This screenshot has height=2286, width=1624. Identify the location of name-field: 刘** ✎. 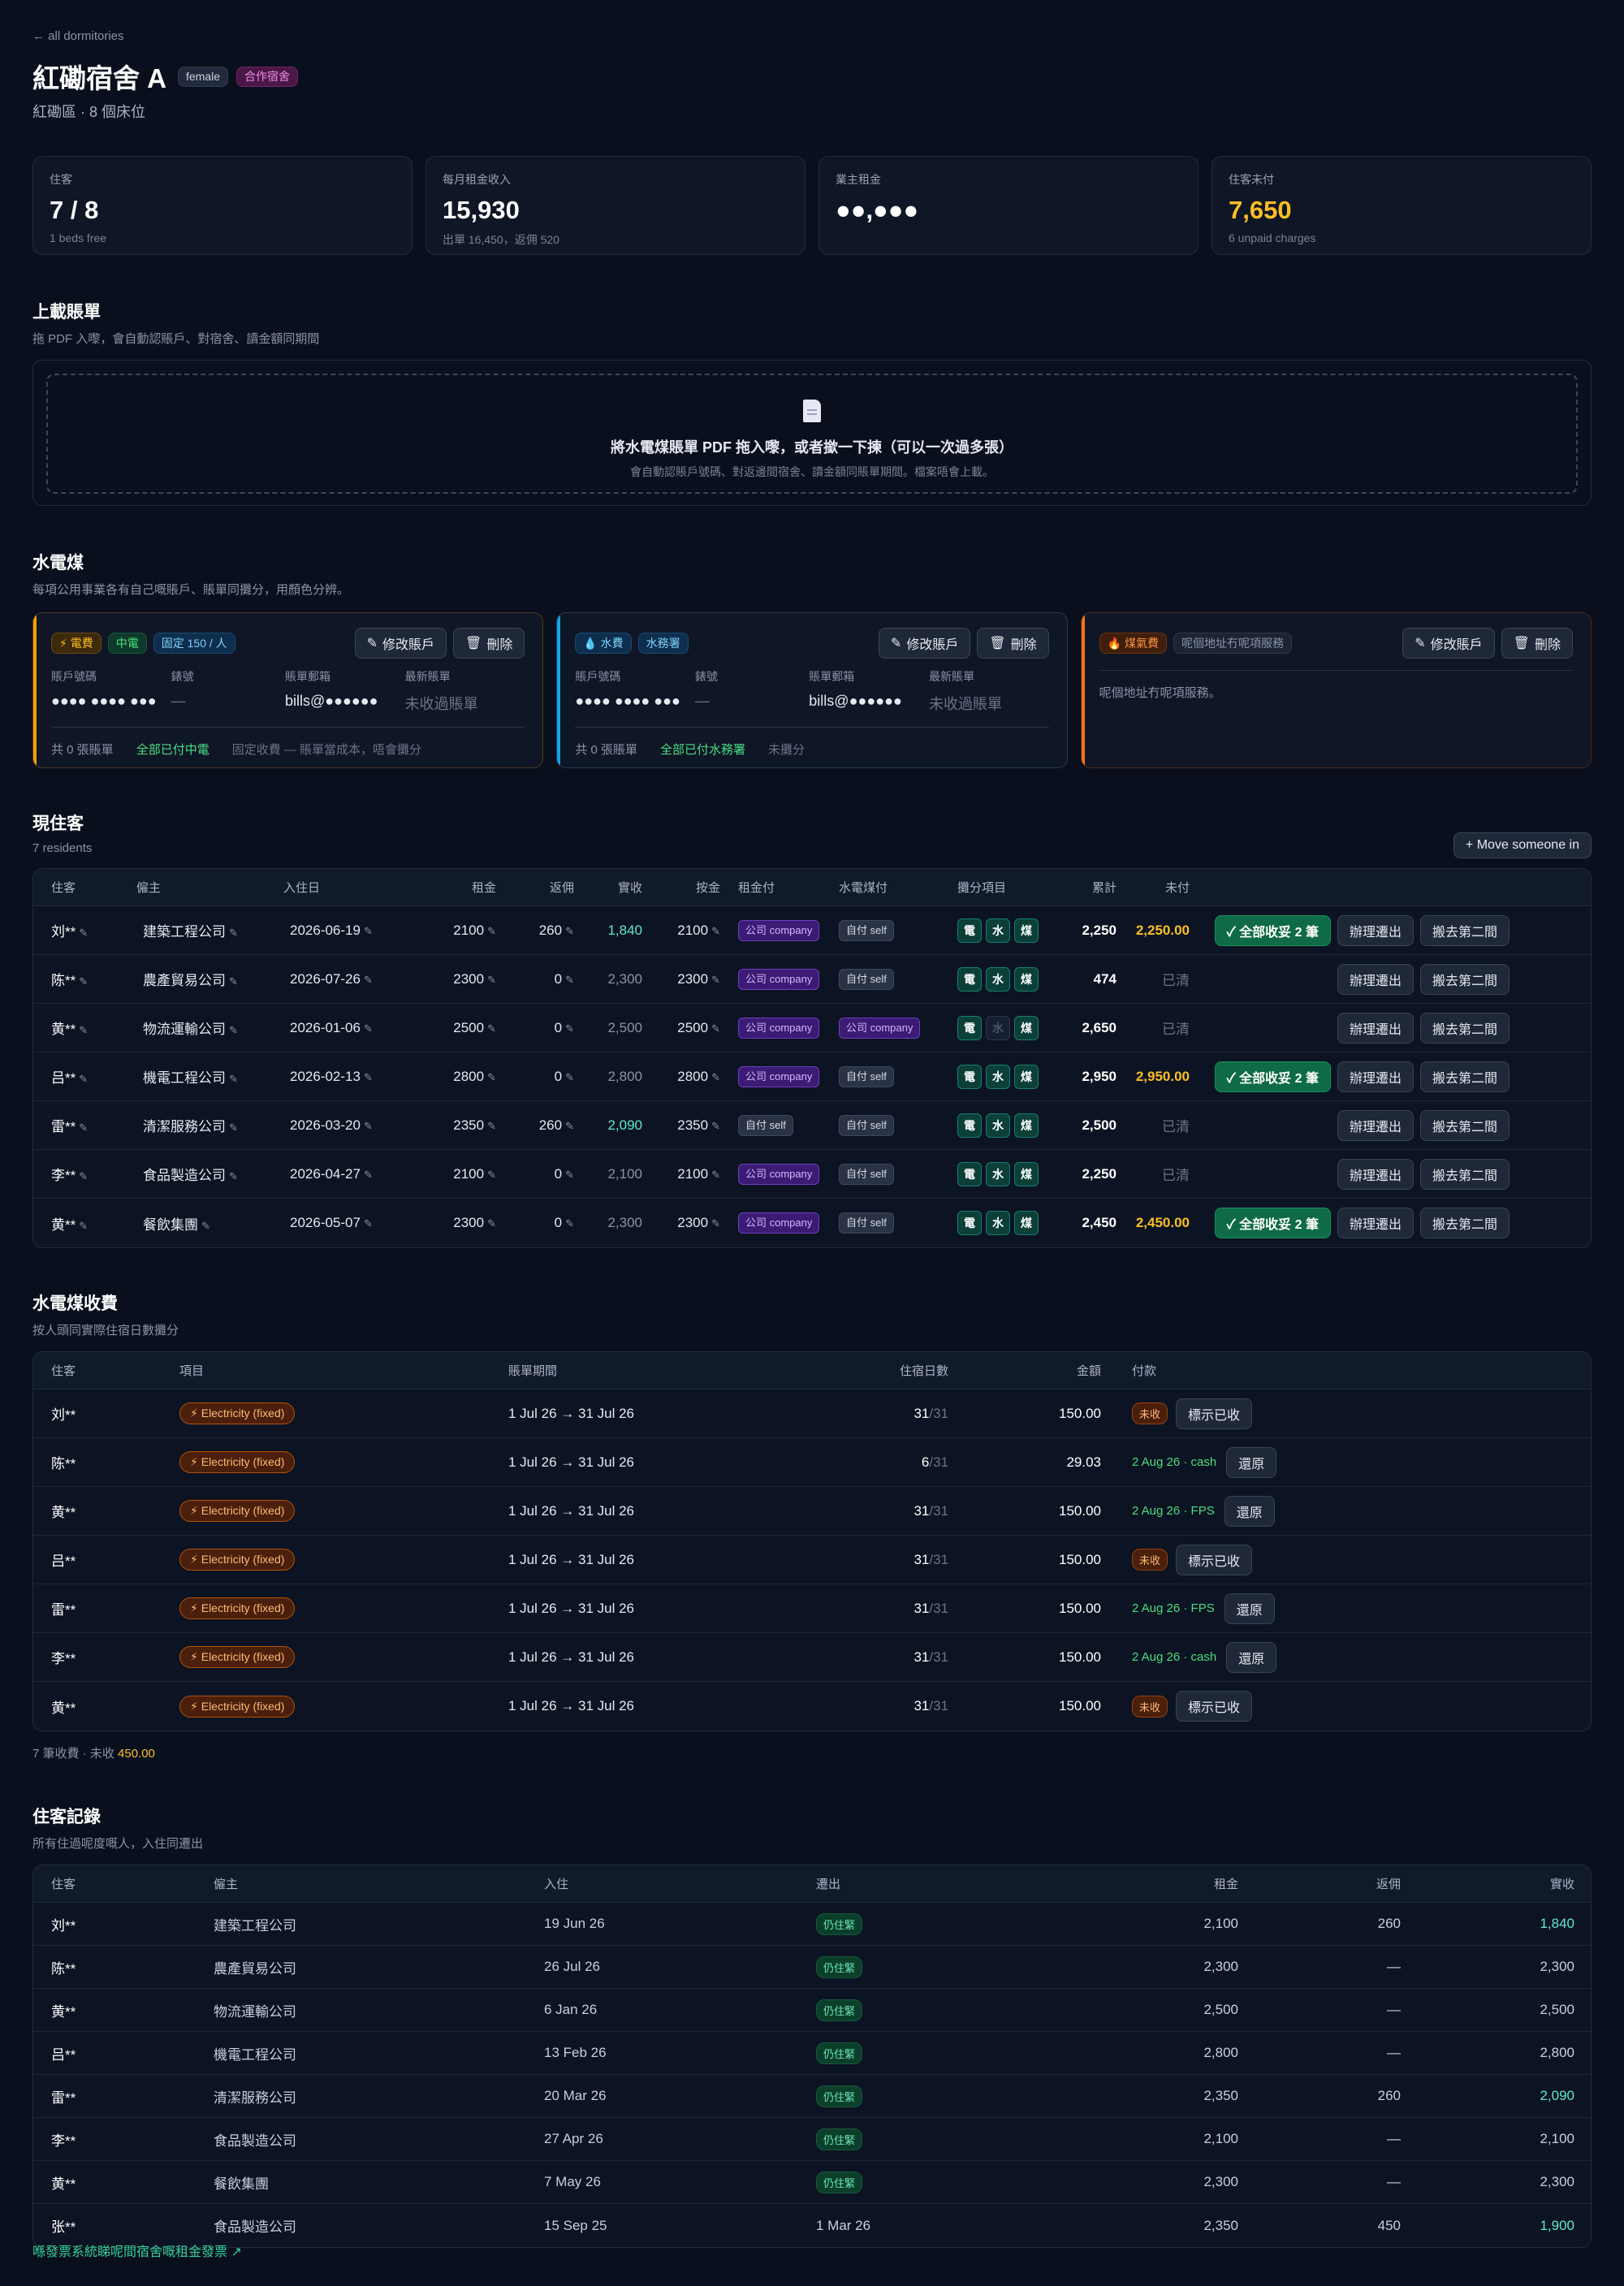
(70, 932).